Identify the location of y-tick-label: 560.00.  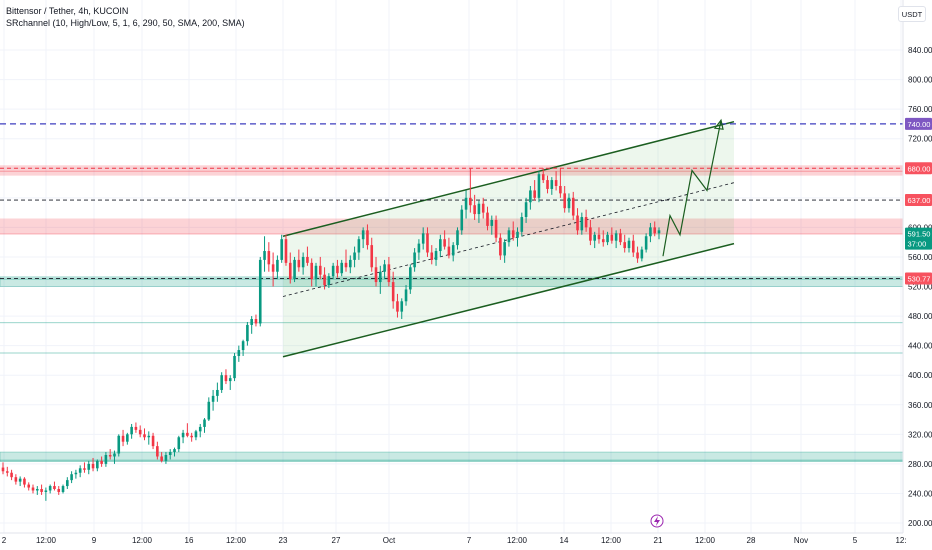
(920, 257).